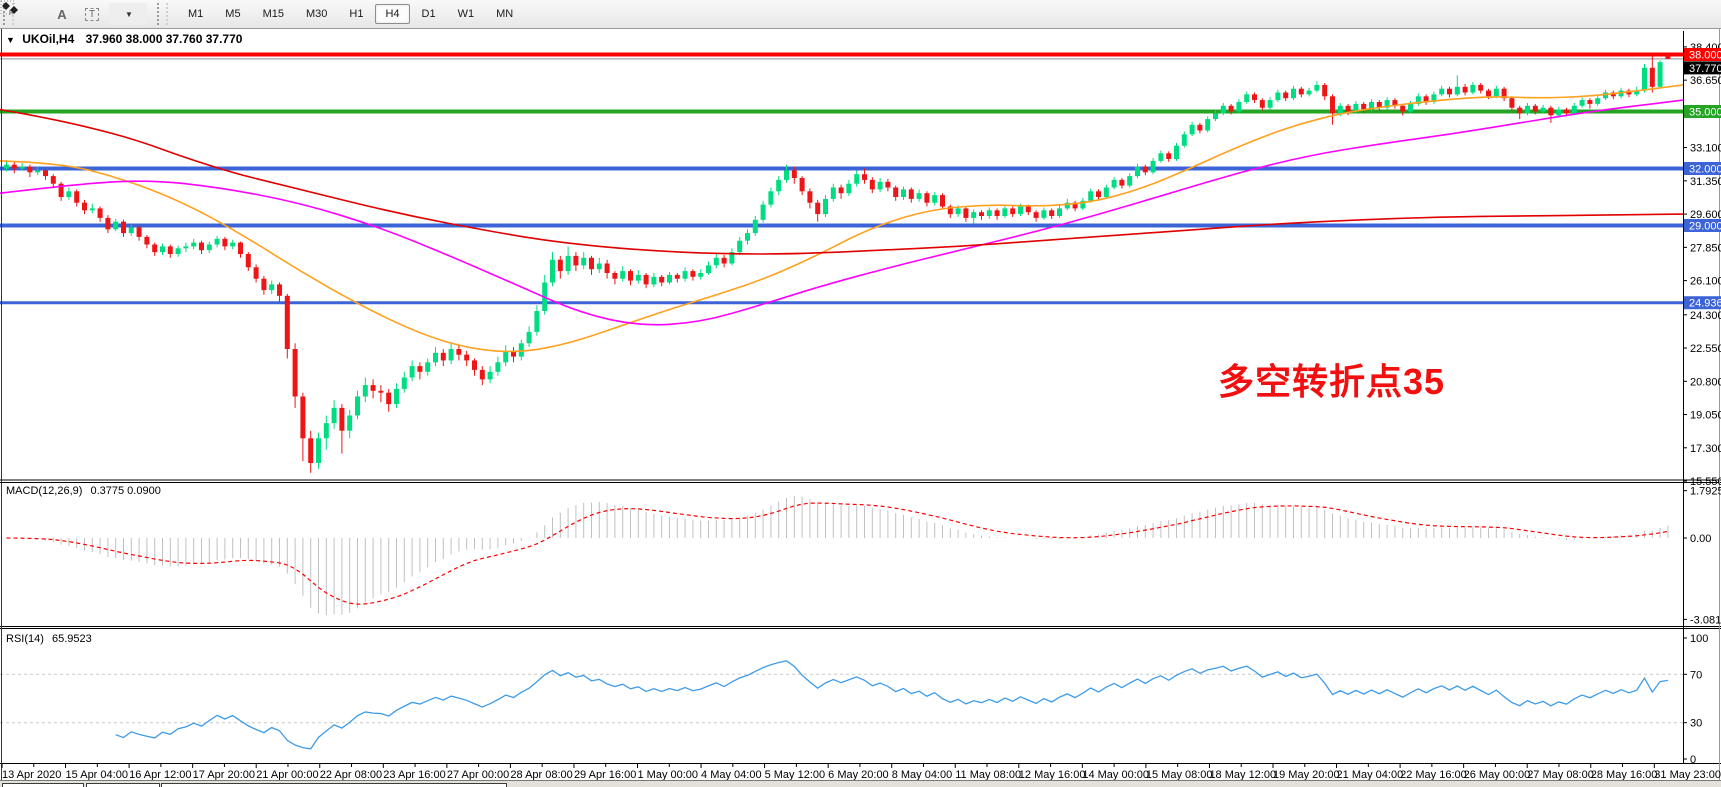  What do you see at coordinates (1115, 775) in the screenshot?
I see `time-label: 14 May 00:00` at bounding box center [1115, 775].